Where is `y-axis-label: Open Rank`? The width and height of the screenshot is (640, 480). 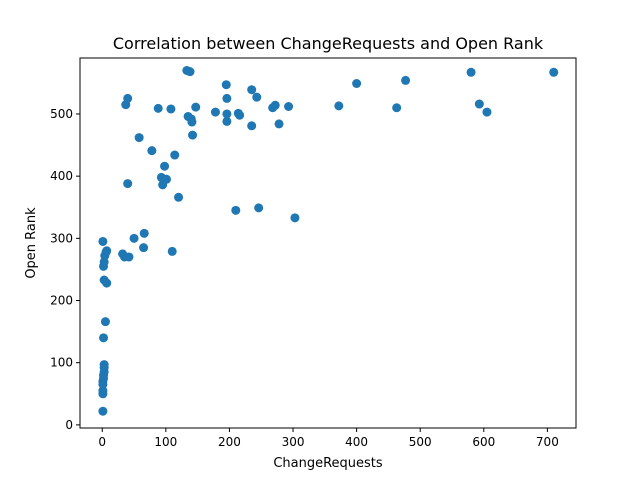 y-axis-label: Open Rank is located at coordinates (31, 243).